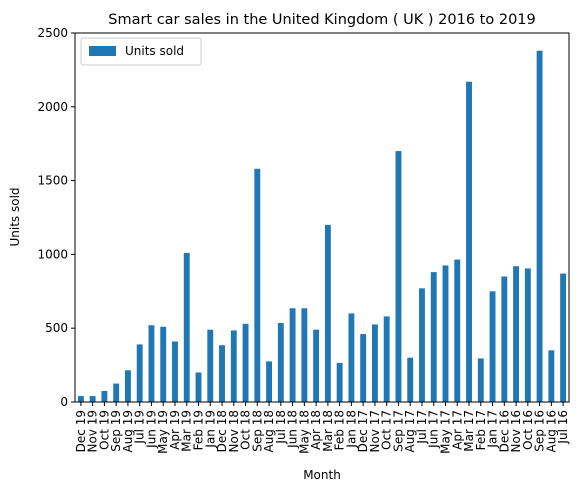 The image size is (581, 496). Describe the element at coordinates (422, 427) in the screenshot. I see `x-tick-label-29: Jul 17` at that location.